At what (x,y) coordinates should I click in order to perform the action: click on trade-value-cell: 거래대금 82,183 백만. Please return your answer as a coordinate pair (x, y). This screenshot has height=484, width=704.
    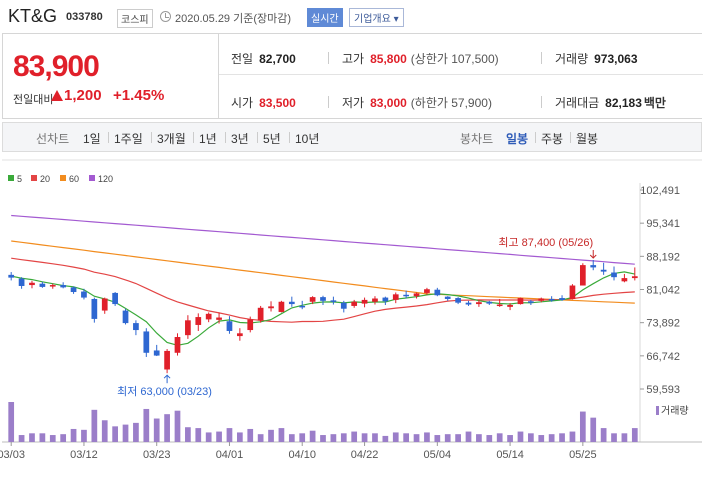
    Looking at the image, I should click on (610, 102).